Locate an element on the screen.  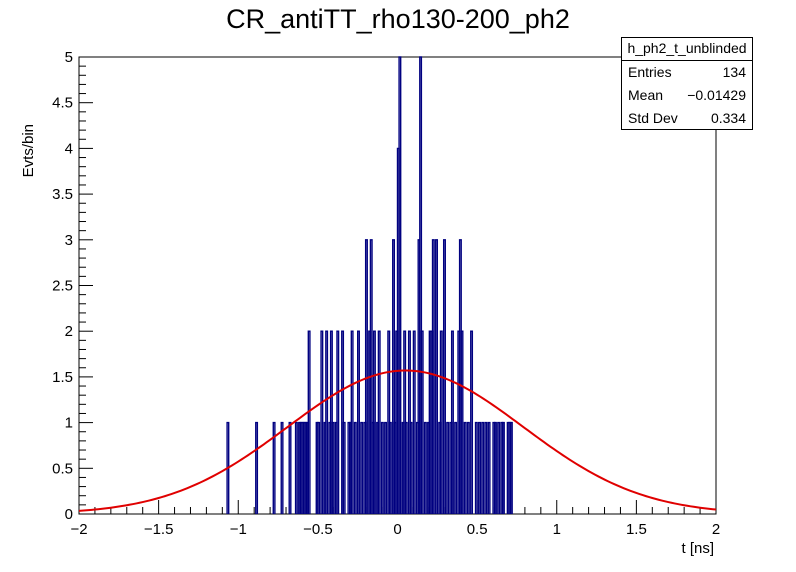
x-tick-label: 0.5 is located at coordinates (477, 529).